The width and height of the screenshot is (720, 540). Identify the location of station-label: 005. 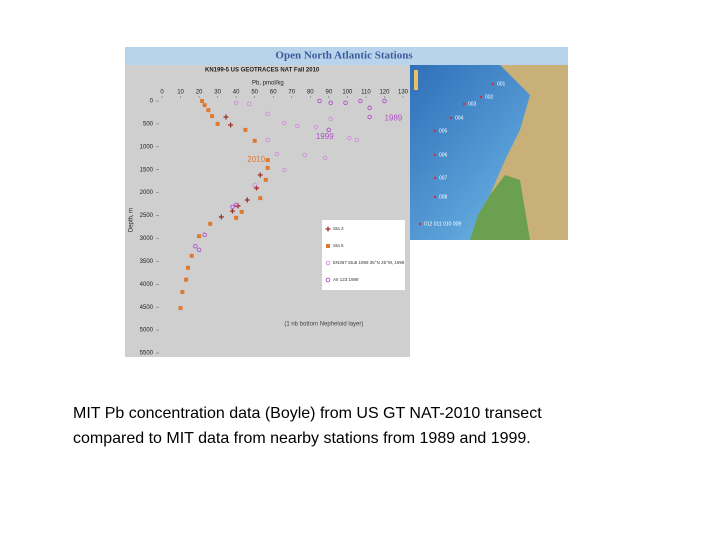
(443, 131).